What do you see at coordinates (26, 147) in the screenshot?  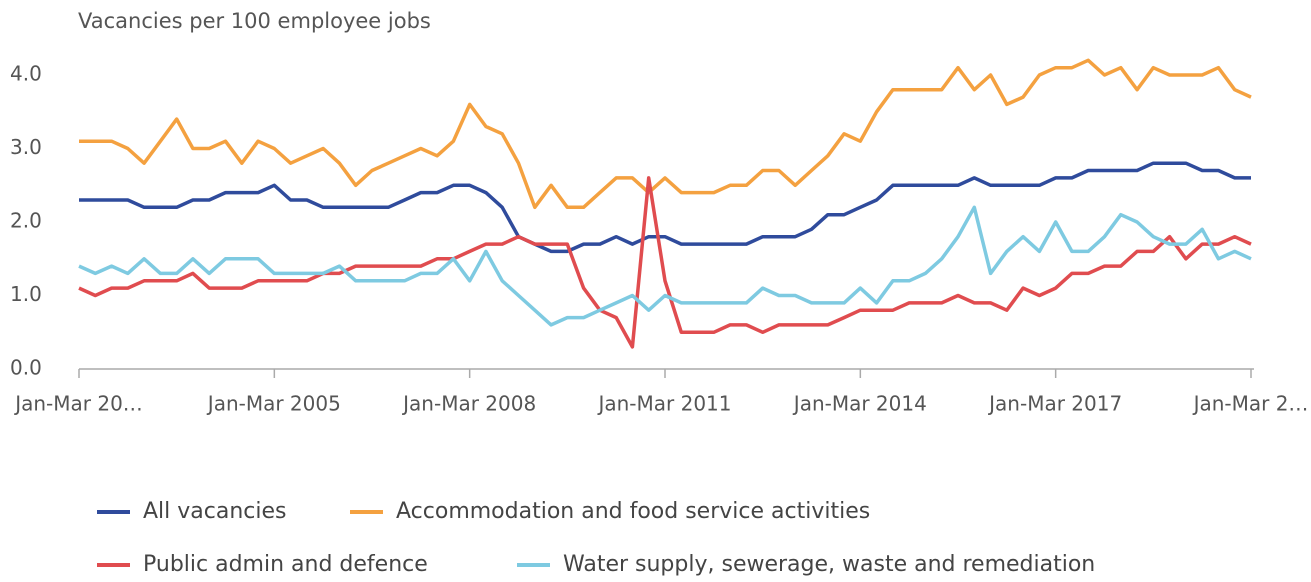 I see `y-tick-label: 3.0` at bounding box center [26, 147].